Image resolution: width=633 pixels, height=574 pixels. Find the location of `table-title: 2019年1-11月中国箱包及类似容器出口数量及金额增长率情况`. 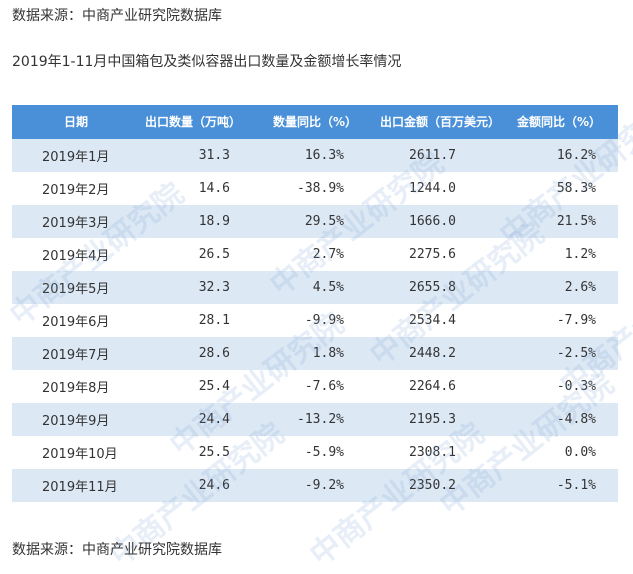

table-title: 2019年1-11月中国箱包及类似容器出口数量及金额增长率情况 is located at coordinates (207, 62).